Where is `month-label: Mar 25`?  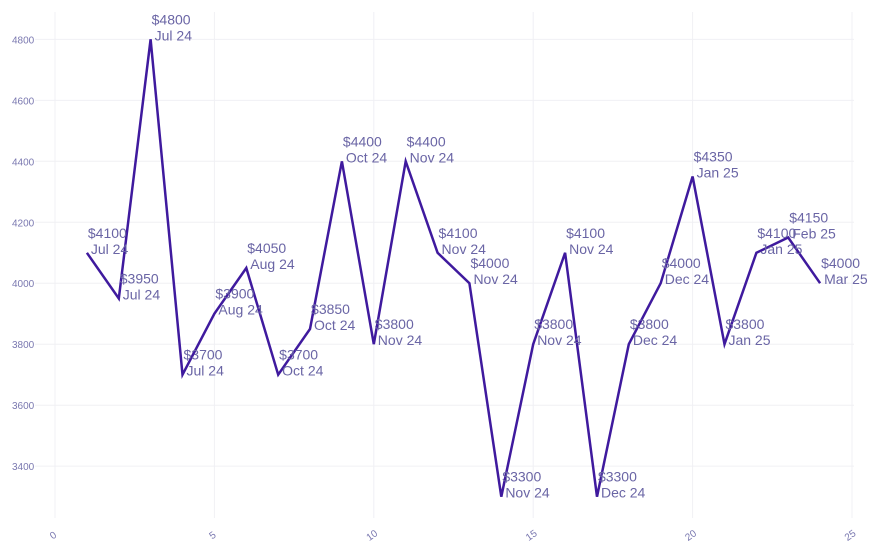
month-label: Mar 25 is located at coordinates (846, 279).